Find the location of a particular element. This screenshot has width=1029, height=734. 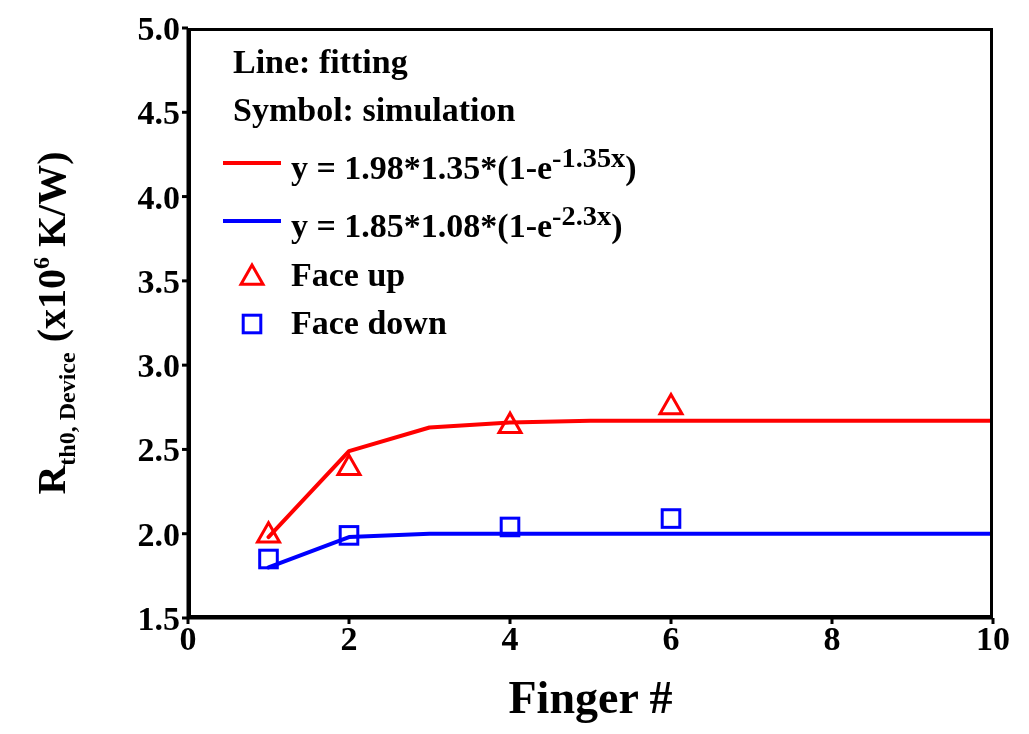

y-tick-label: 4.5 is located at coordinates (158, 113).